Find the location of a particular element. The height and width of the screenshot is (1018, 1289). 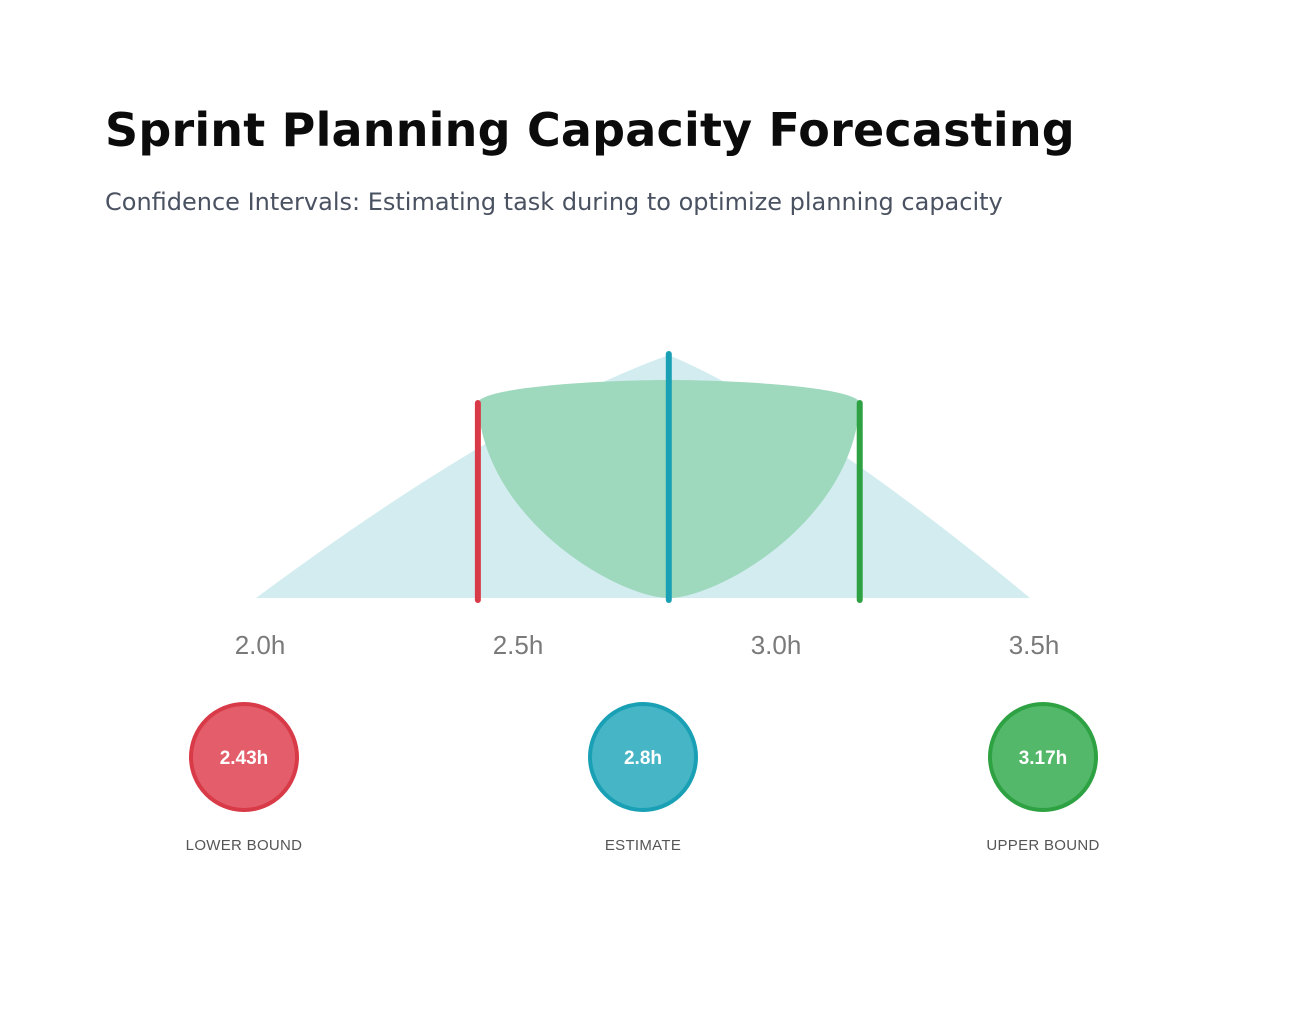

page-title: Sprint Planning Capacity Forecasting is located at coordinates (590, 130).